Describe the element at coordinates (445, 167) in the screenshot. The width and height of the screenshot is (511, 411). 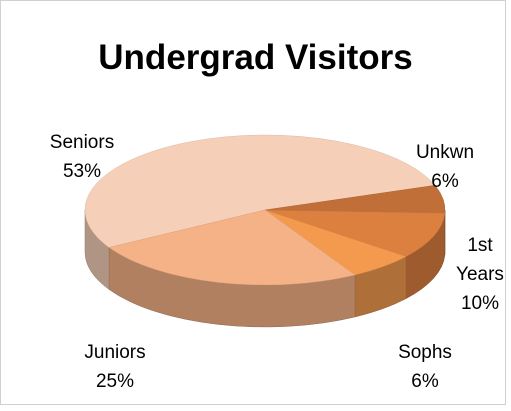
I see `data-label: Unkwn 6%` at that location.